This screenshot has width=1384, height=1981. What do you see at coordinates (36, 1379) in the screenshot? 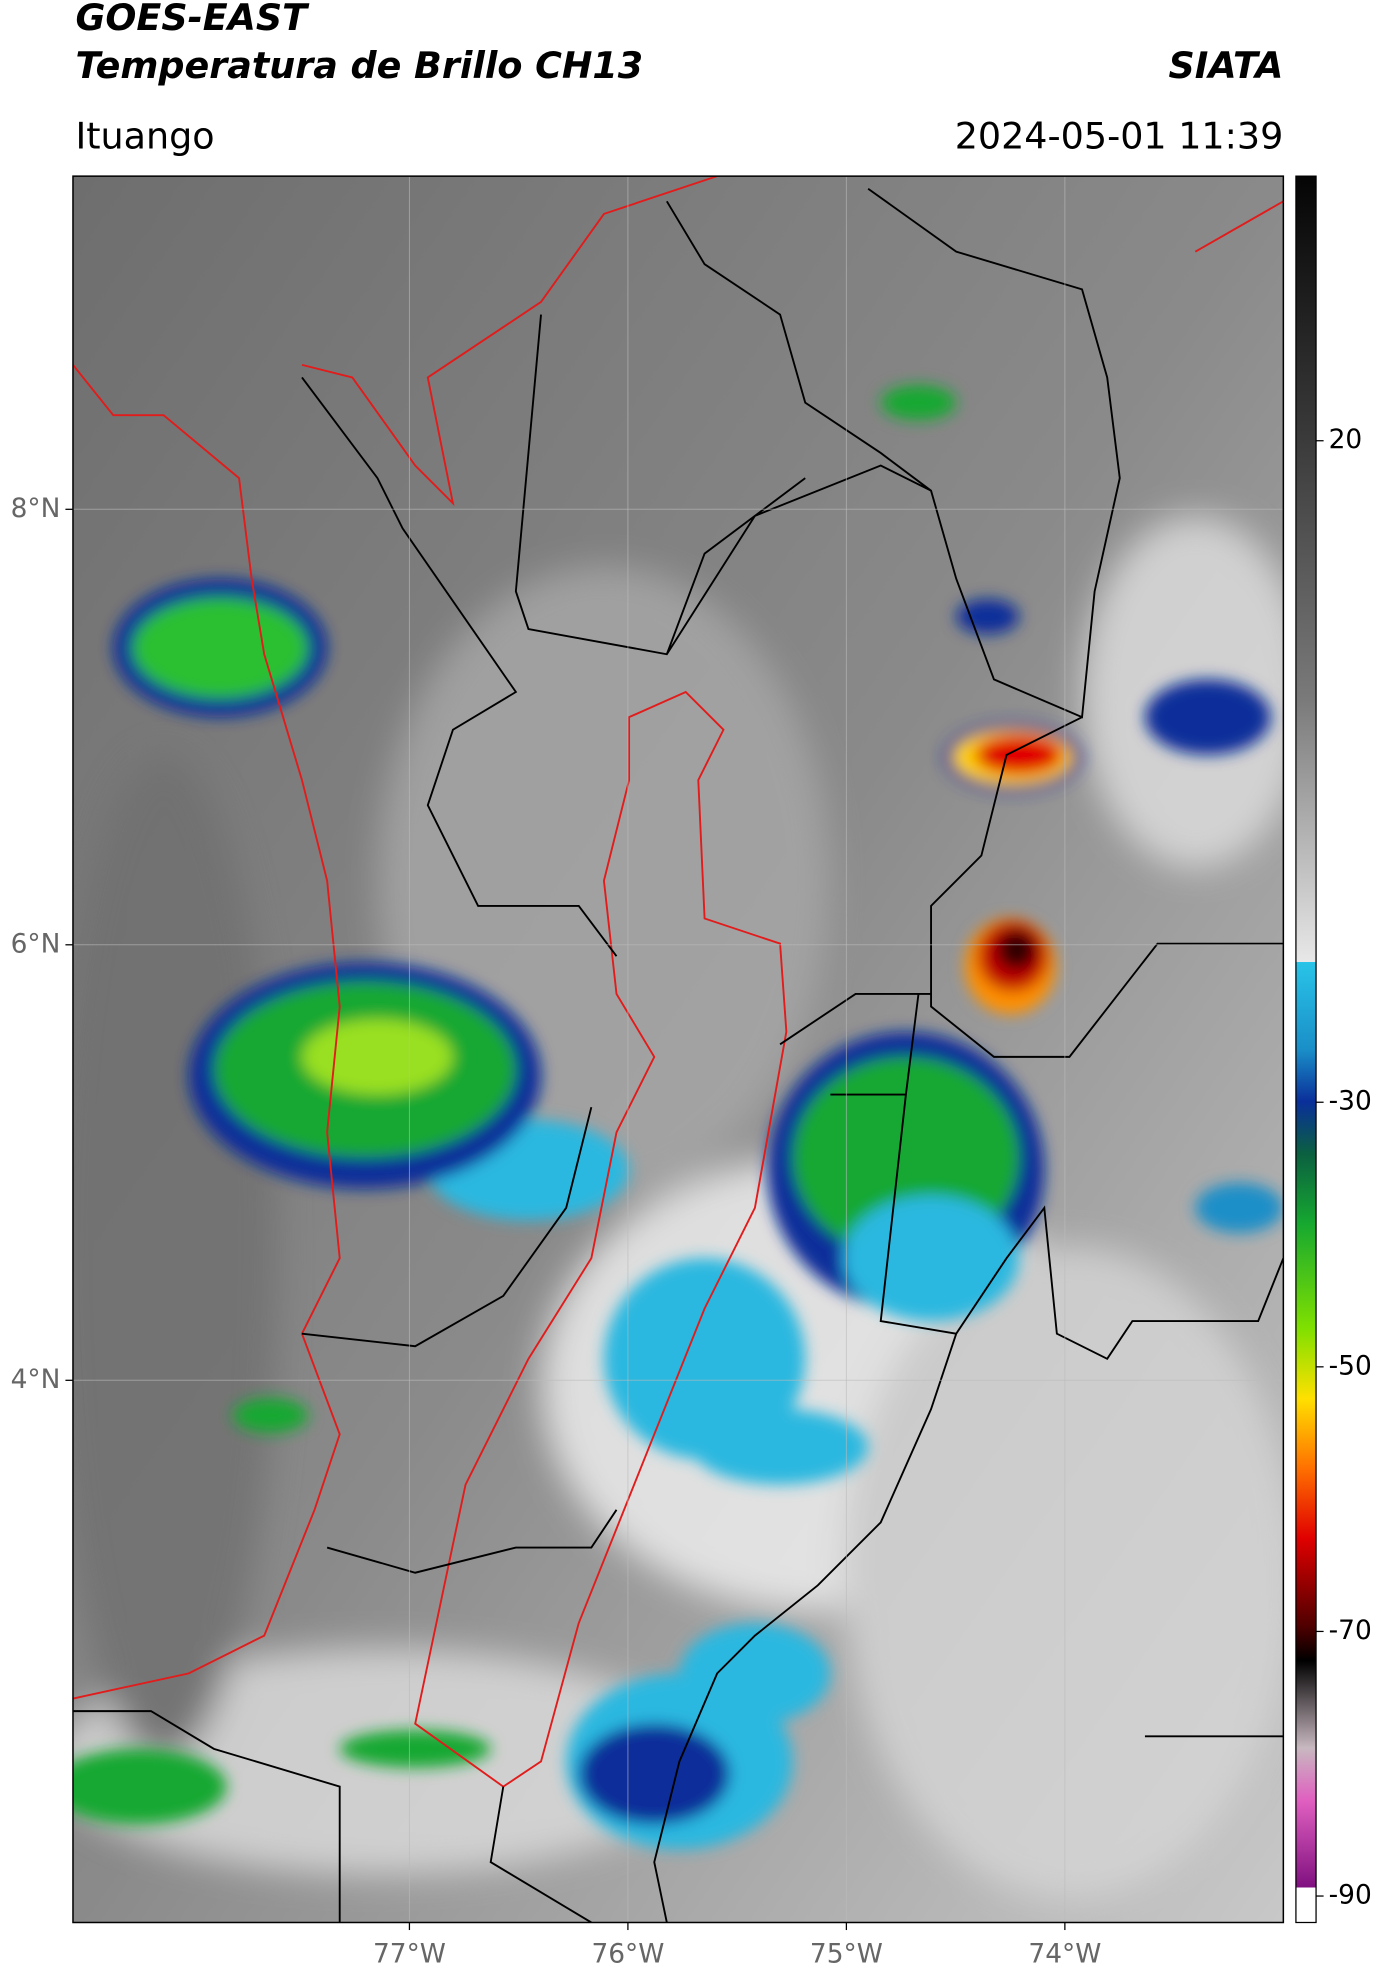
I see `lat-tick-label: 4°N` at bounding box center [36, 1379].